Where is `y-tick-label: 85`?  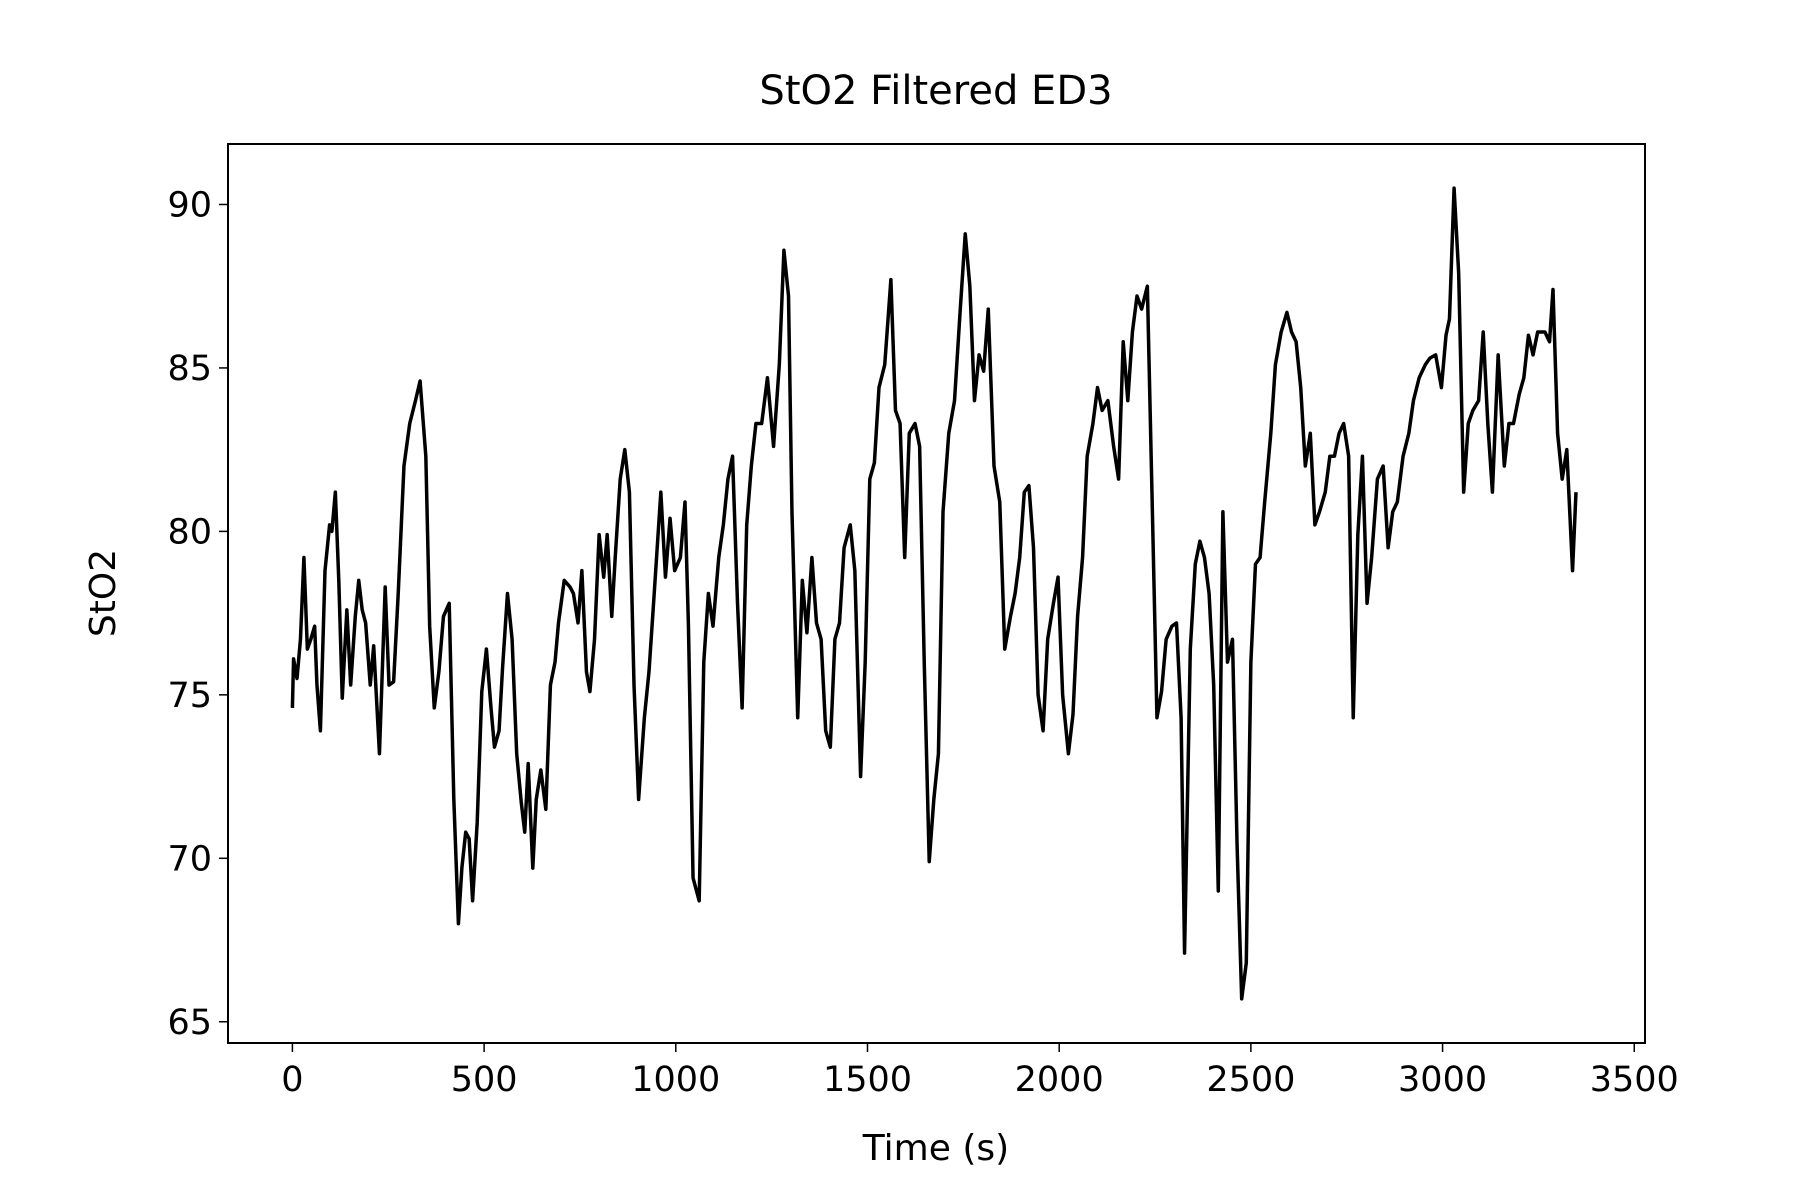 y-tick-label: 85 is located at coordinates (189, 369).